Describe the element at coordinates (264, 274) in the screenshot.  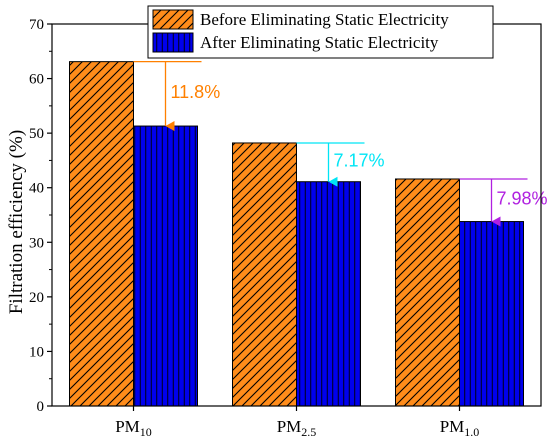
I see `bar-s0-c1` at that location.